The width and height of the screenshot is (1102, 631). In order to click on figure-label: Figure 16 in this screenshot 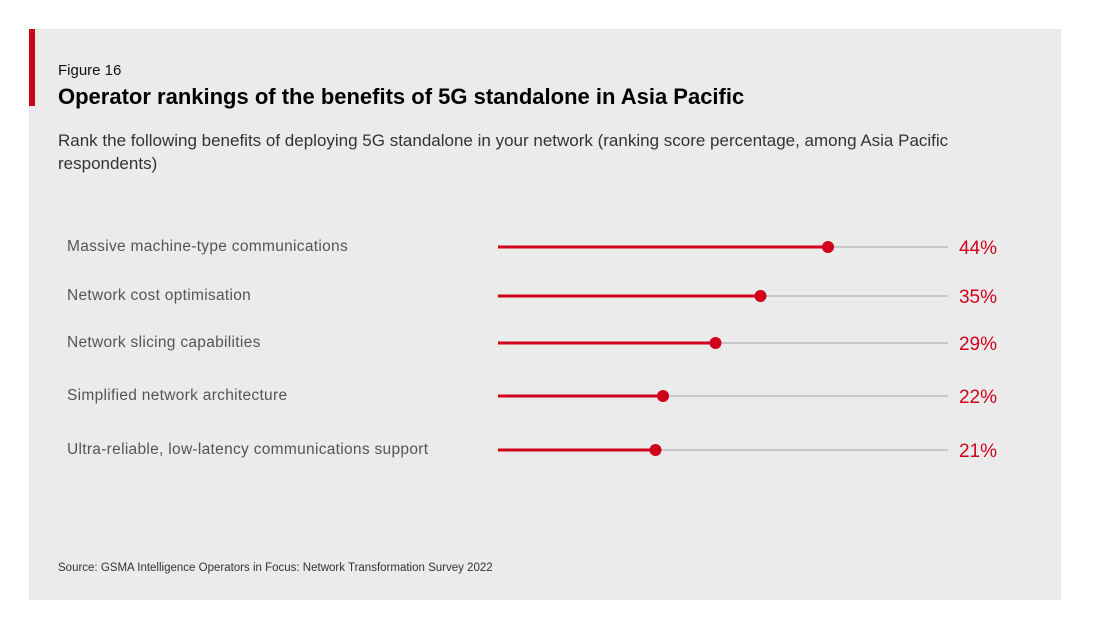, I will do `click(90, 70)`.